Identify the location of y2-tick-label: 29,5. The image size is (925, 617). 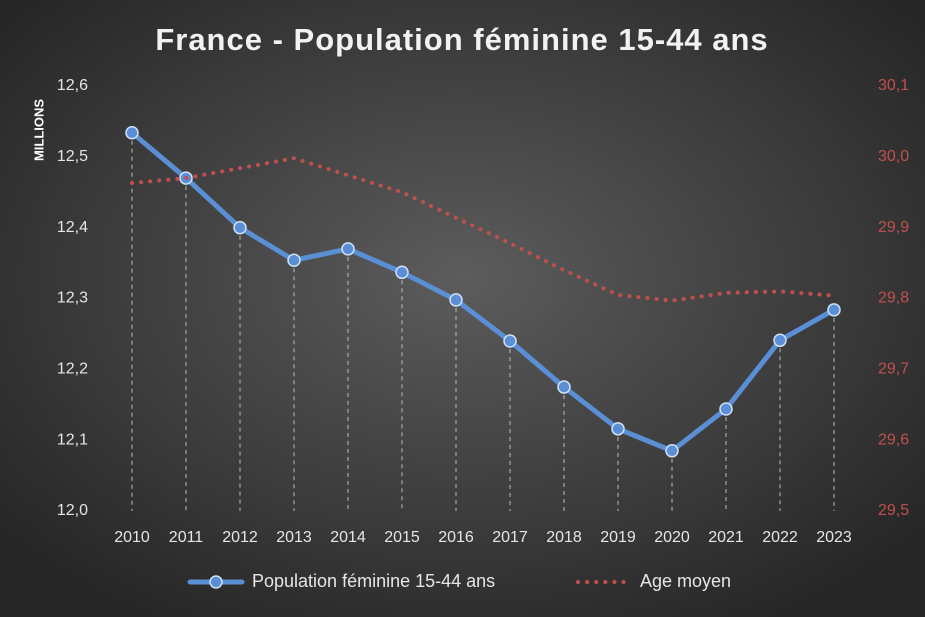
(893, 510).